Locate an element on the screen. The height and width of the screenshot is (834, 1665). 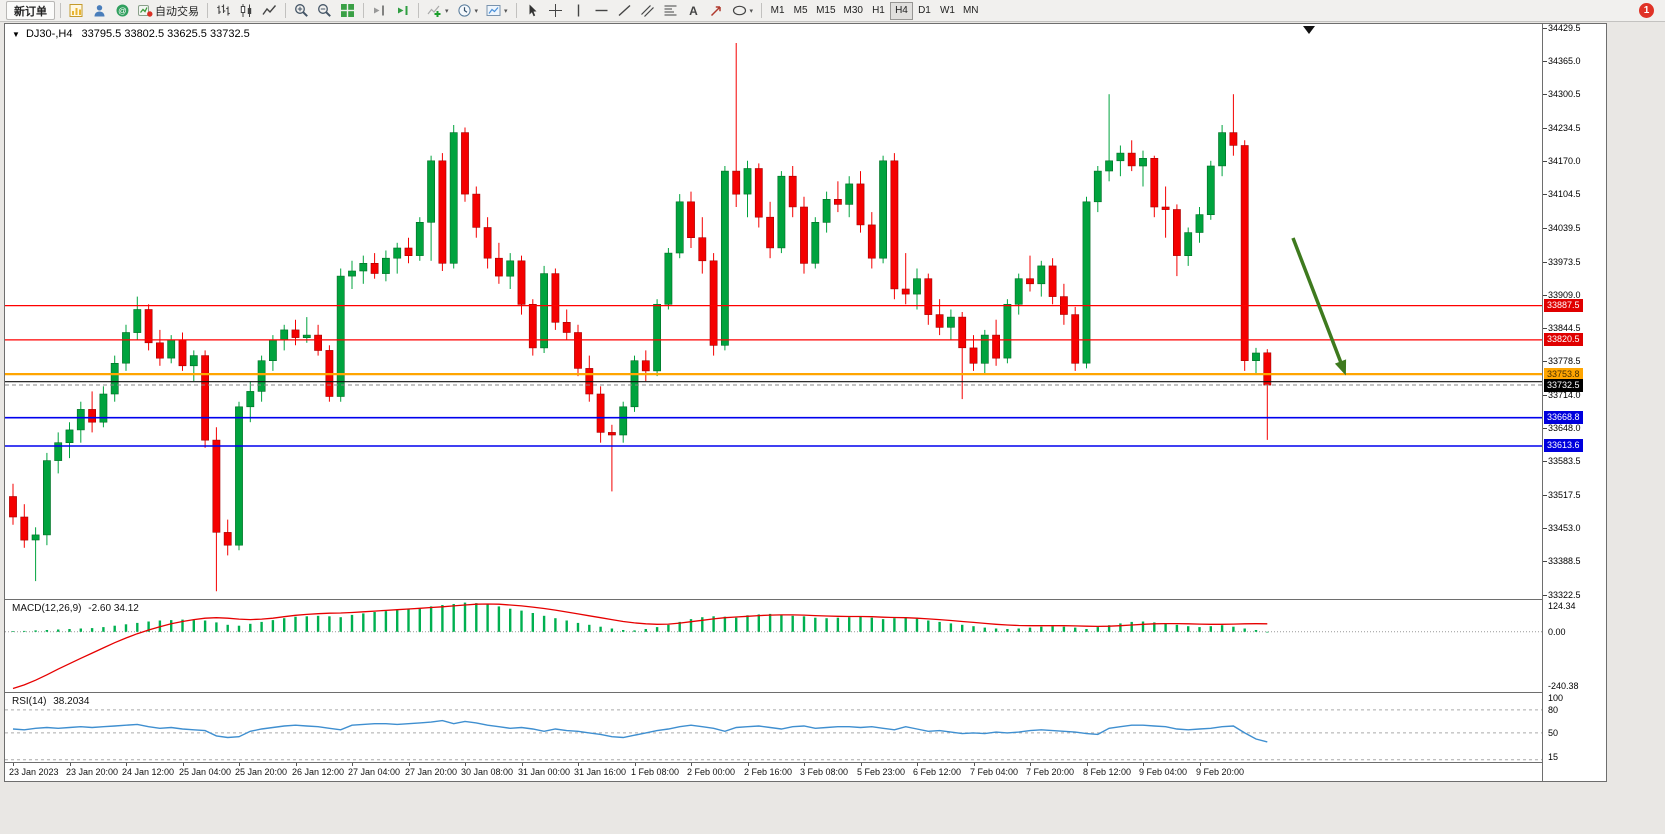
rsi-pane is located at coordinates (773, 727).